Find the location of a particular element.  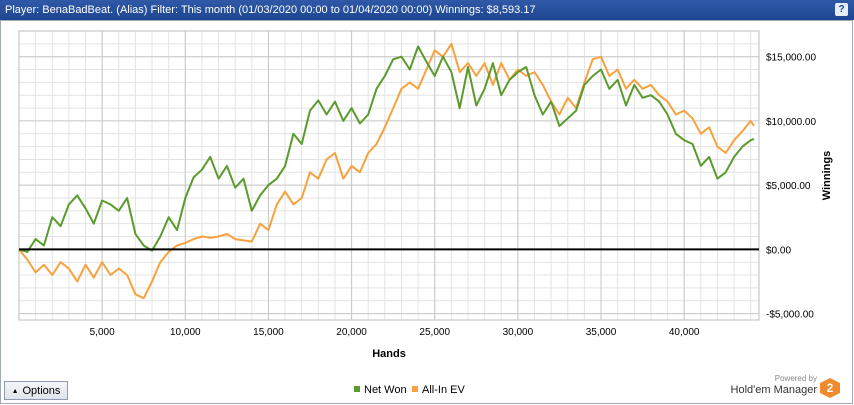

triangle-up-icon: ▲ is located at coordinates (15, 391).